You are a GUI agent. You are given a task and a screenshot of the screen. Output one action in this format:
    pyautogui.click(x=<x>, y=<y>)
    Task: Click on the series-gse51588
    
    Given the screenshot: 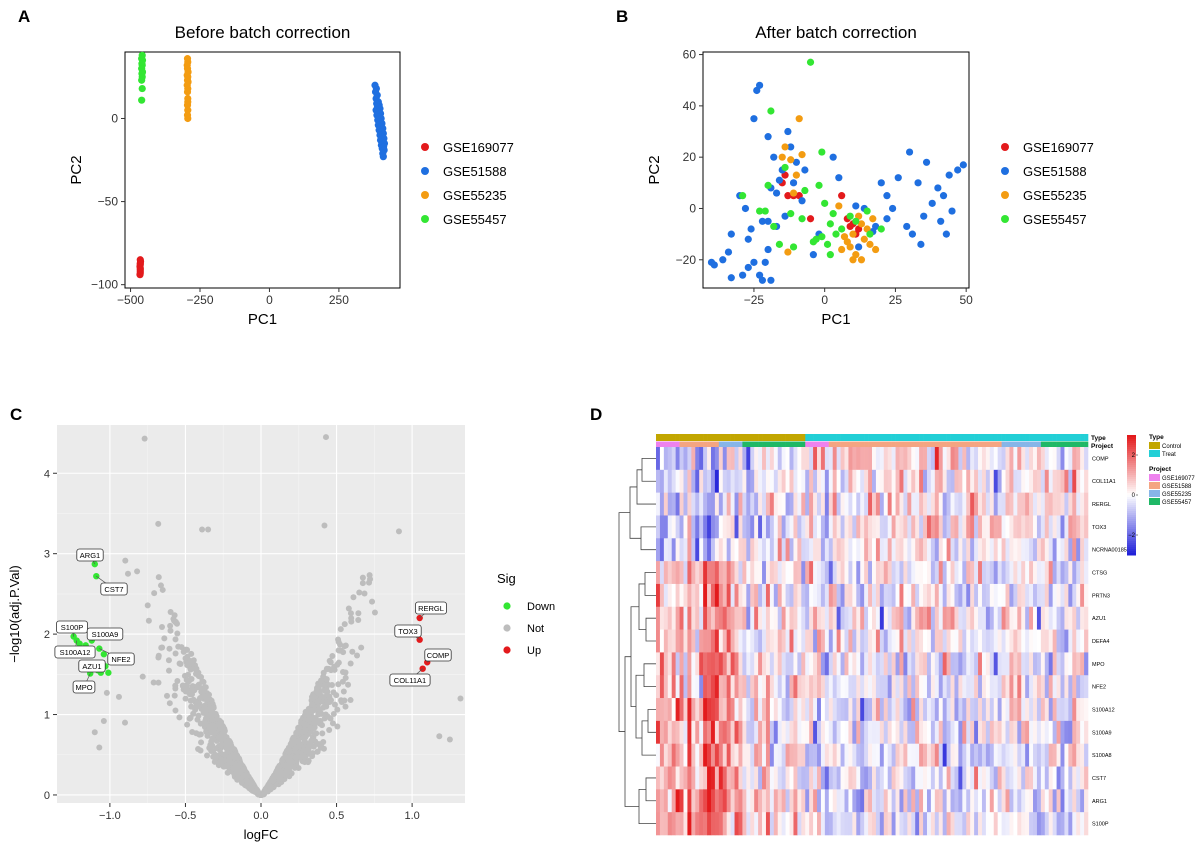 What is the action you would take?
    pyautogui.click(x=837, y=182)
    